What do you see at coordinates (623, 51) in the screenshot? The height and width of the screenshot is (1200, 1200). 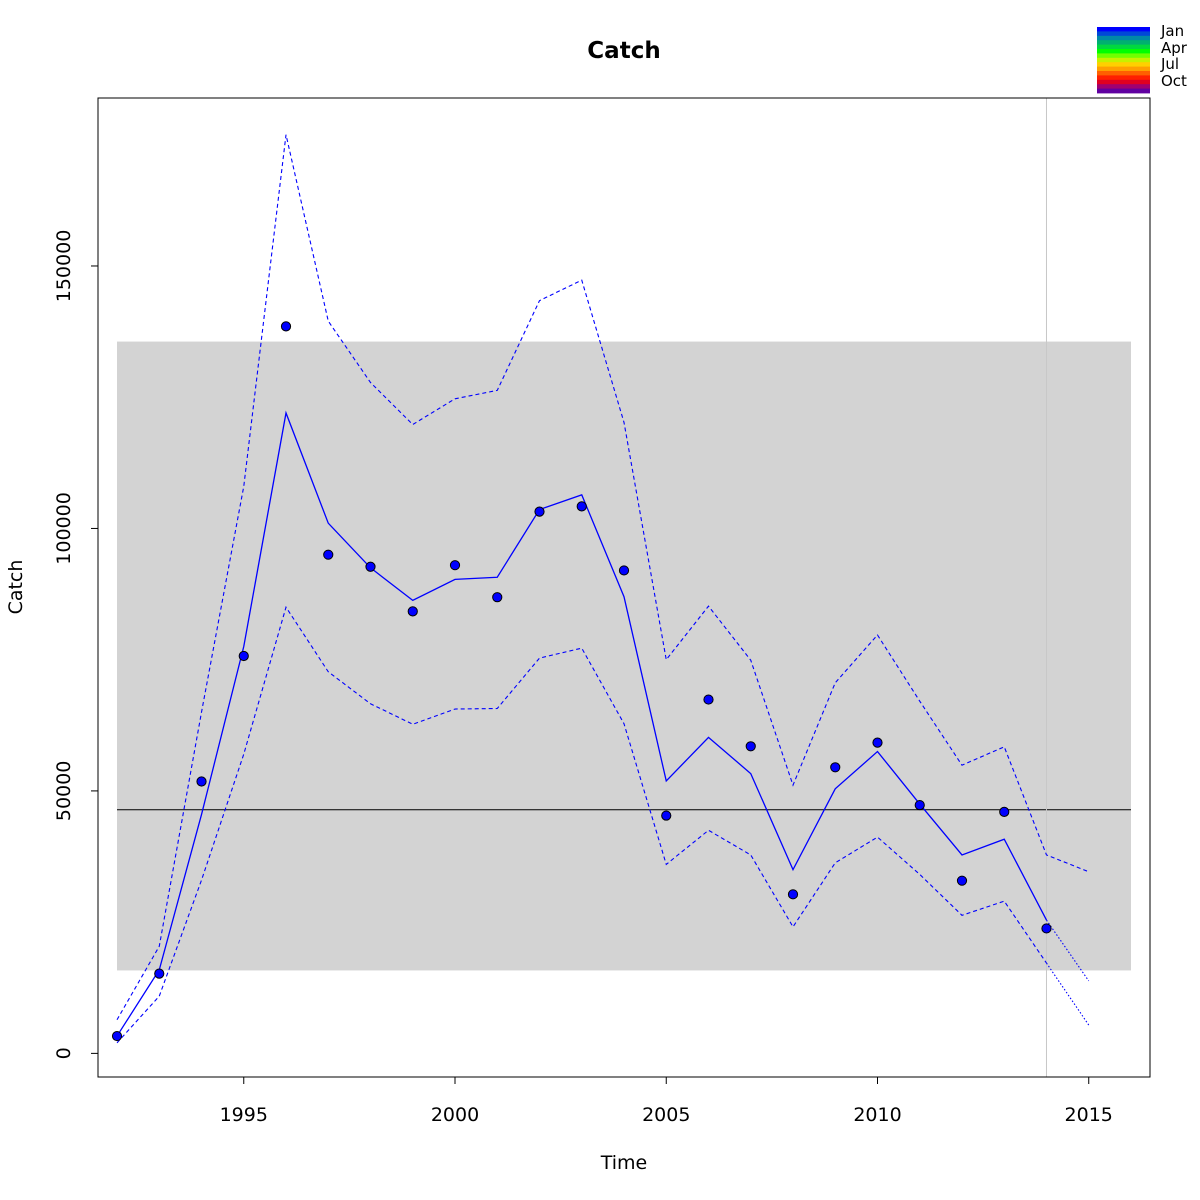 I see `chart-title: Catch` at bounding box center [623, 51].